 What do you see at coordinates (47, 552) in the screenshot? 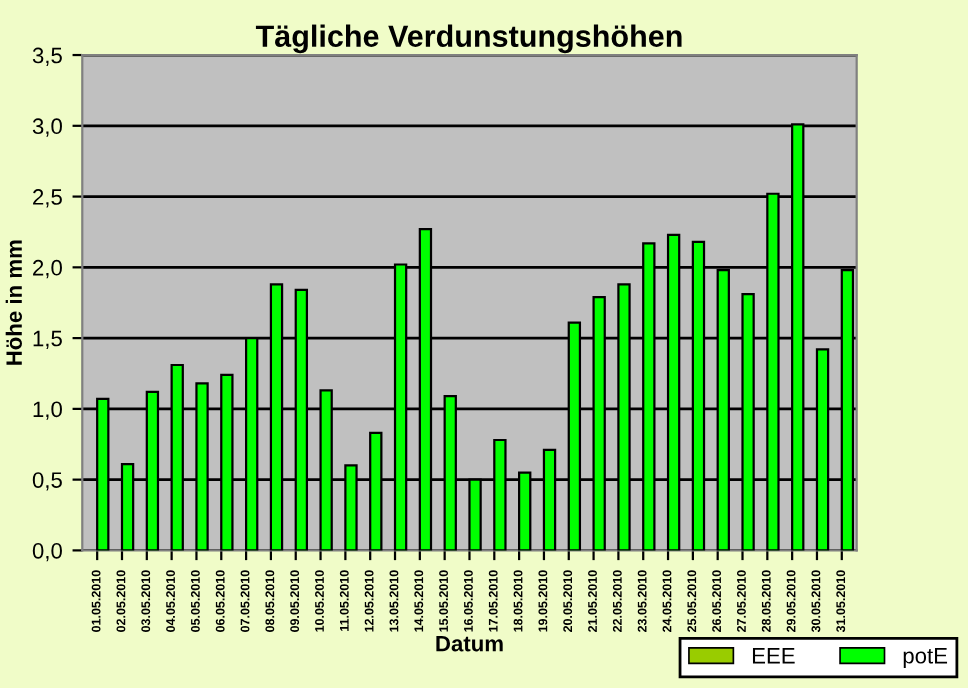
I see `y-tick-label: 0,0` at bounding box center [47, 552].